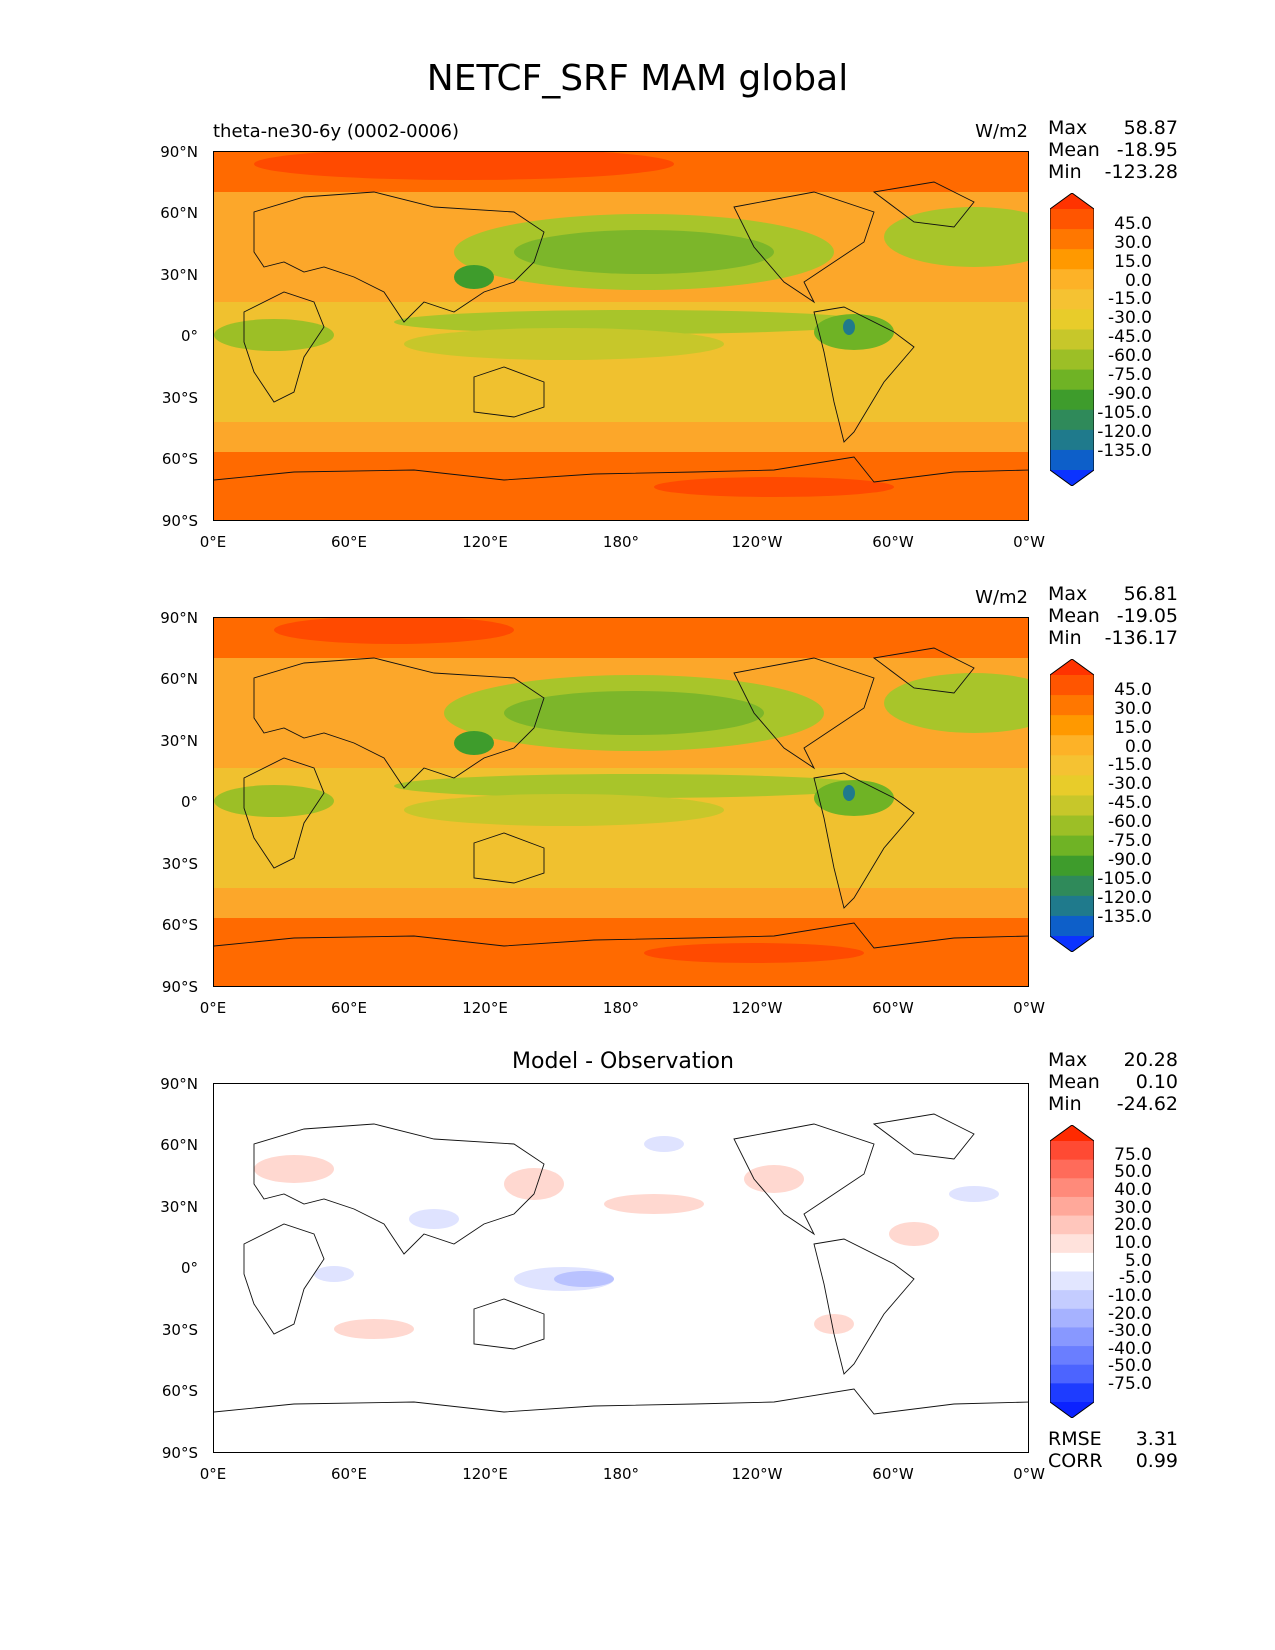  What do you see at coordinates (1135, 1278) in the screenshot?
I see `colorbar-label: -5.0` at bounding box center [1135, 1278].